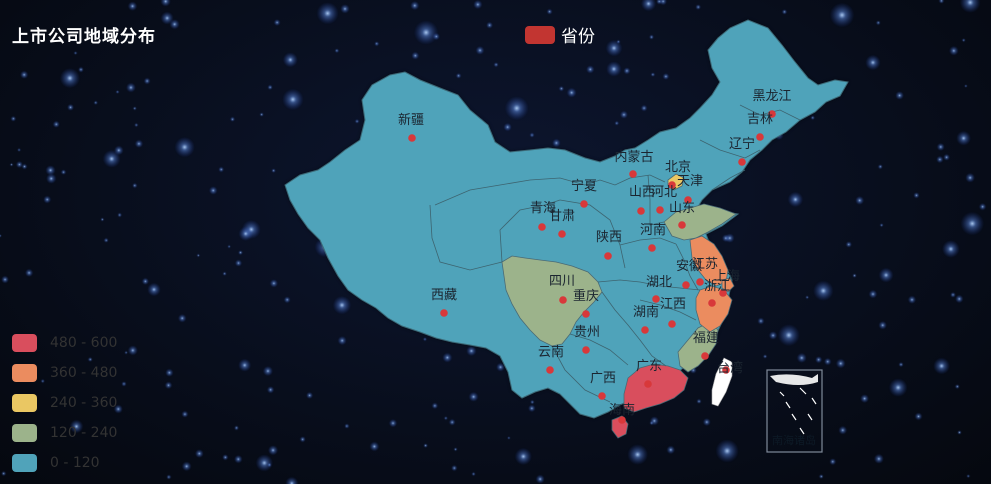 The height and width of the screenshot is (484, 991). I want to click on visual-map-label: 0 - 120, so click(75, 463).